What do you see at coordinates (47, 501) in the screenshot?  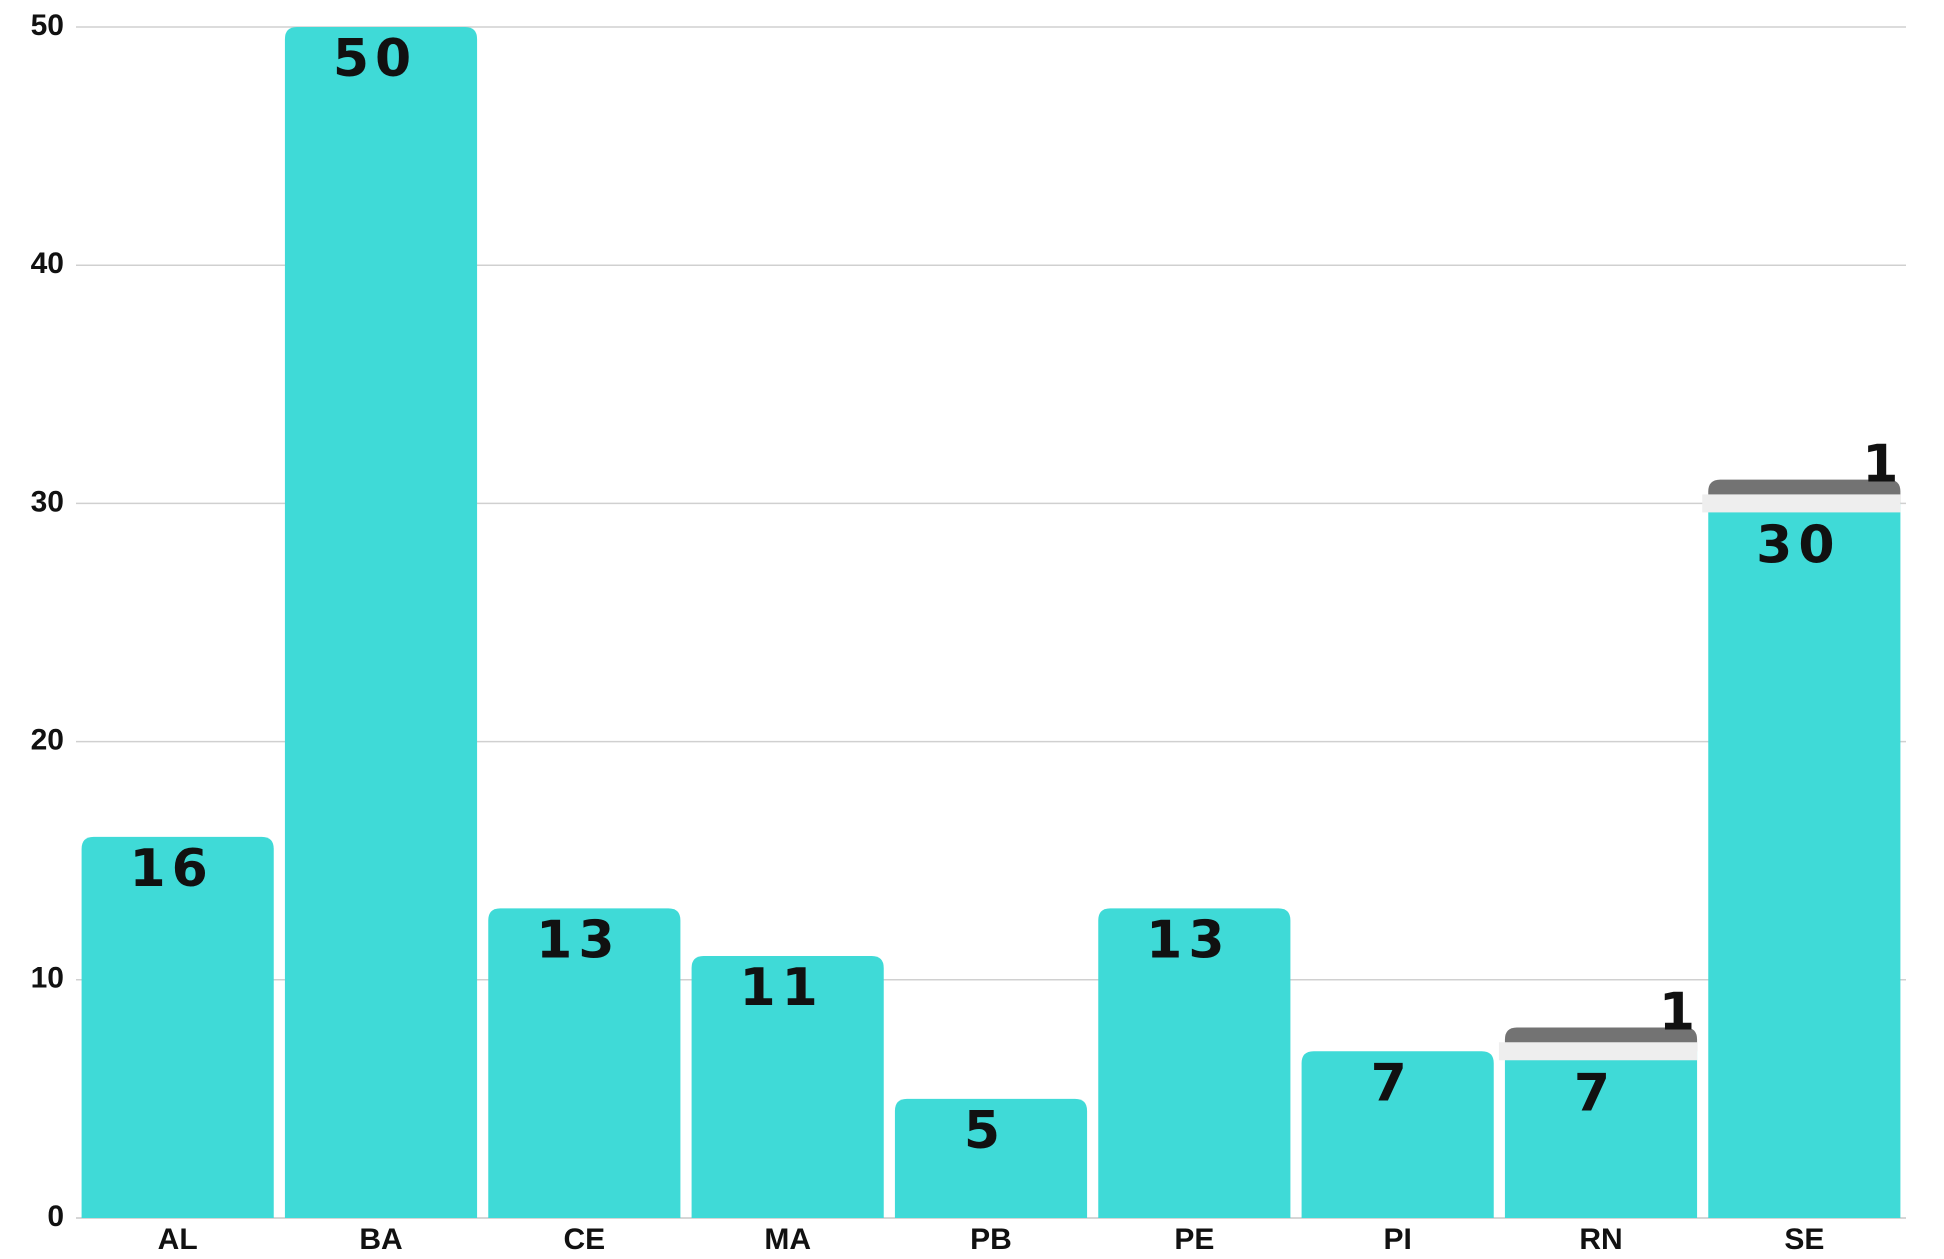 I see `y-tick-label: 30` at bounding box center [47, 501].